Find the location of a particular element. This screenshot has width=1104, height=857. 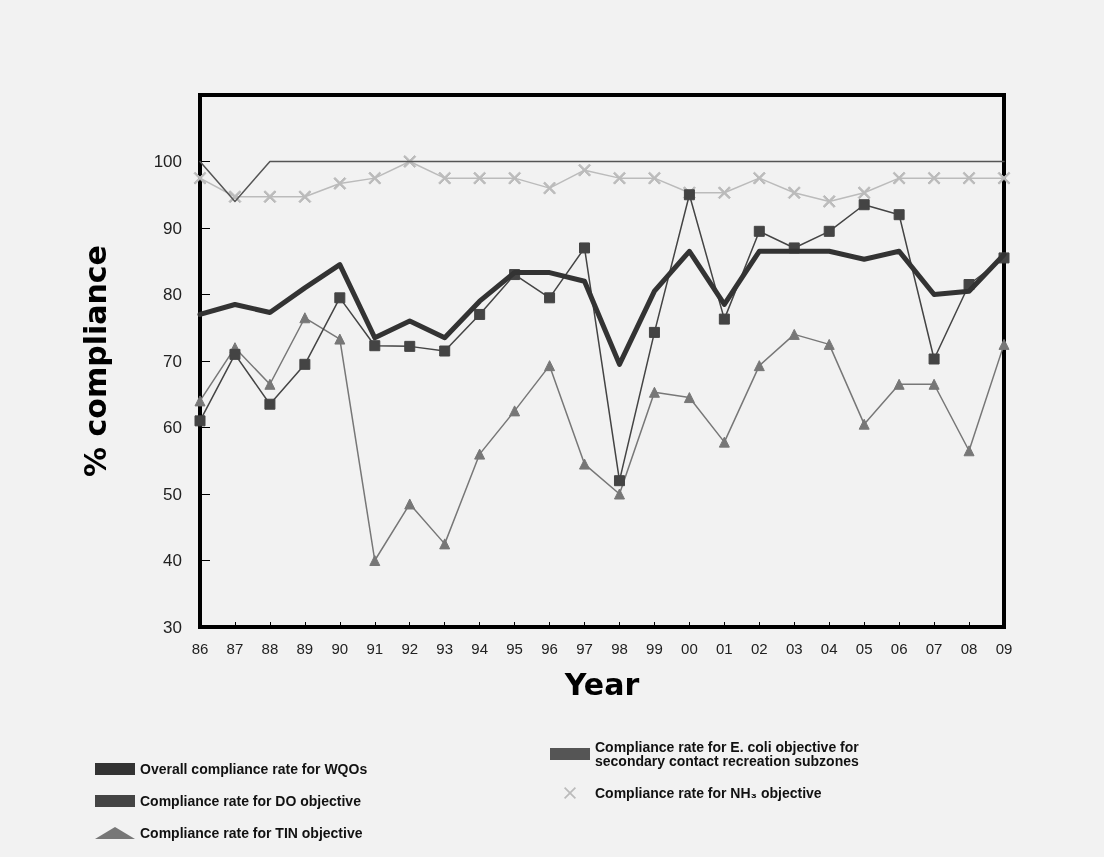

x-tick-label: 02 is located at coordinates (759, 648).